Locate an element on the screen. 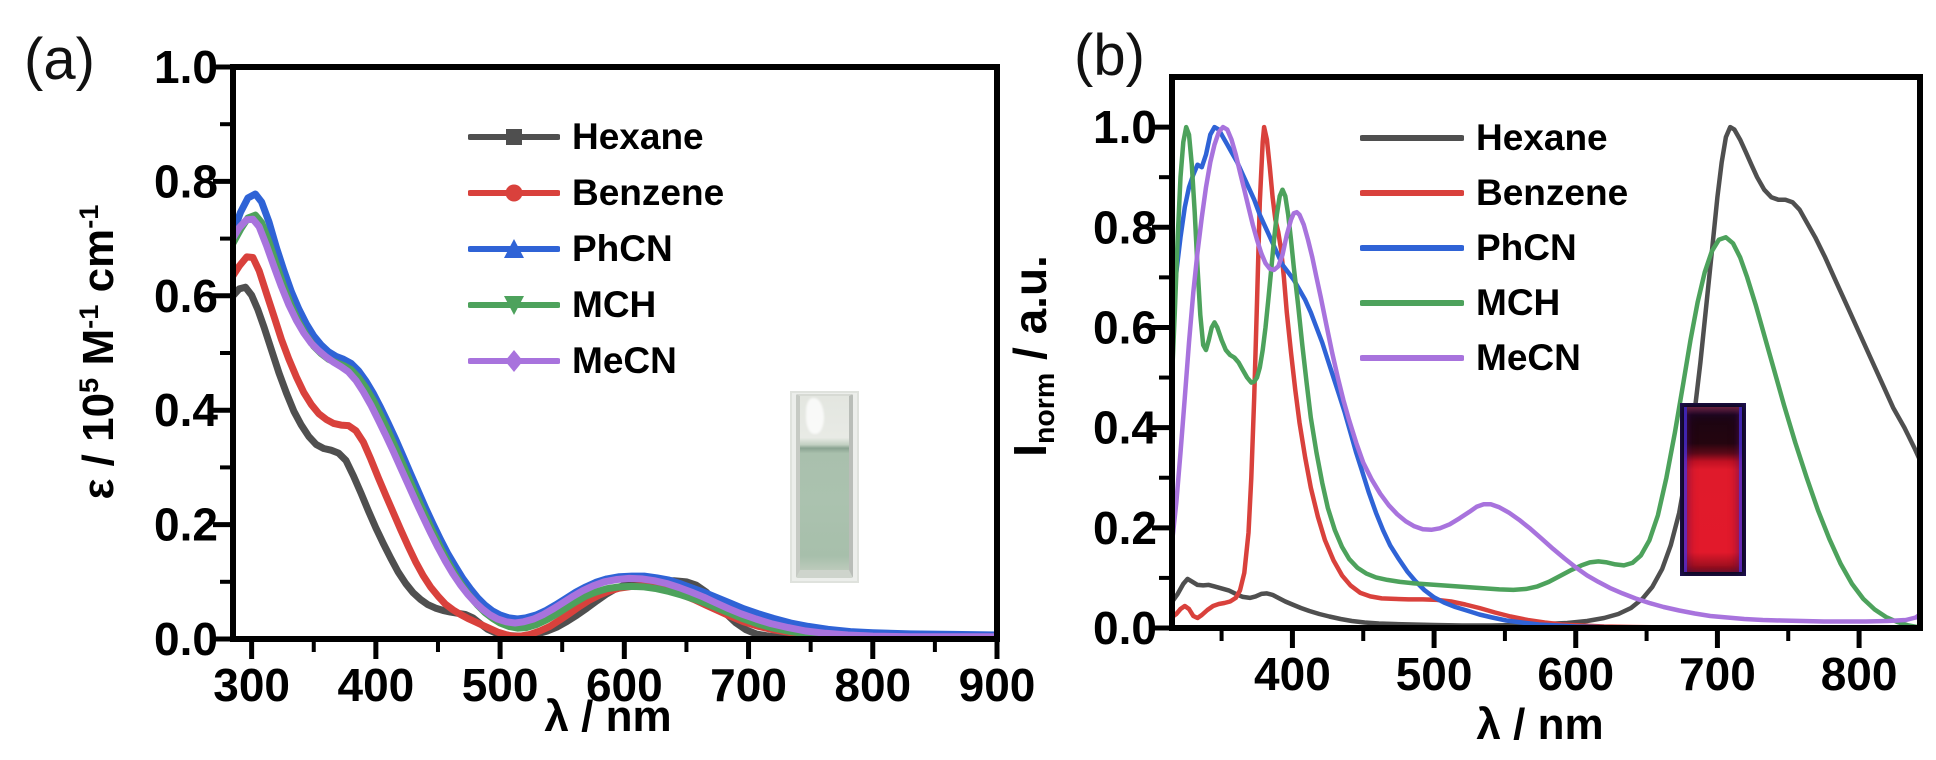  axis-title-segment: norm is located at coordinates (1044, 408).